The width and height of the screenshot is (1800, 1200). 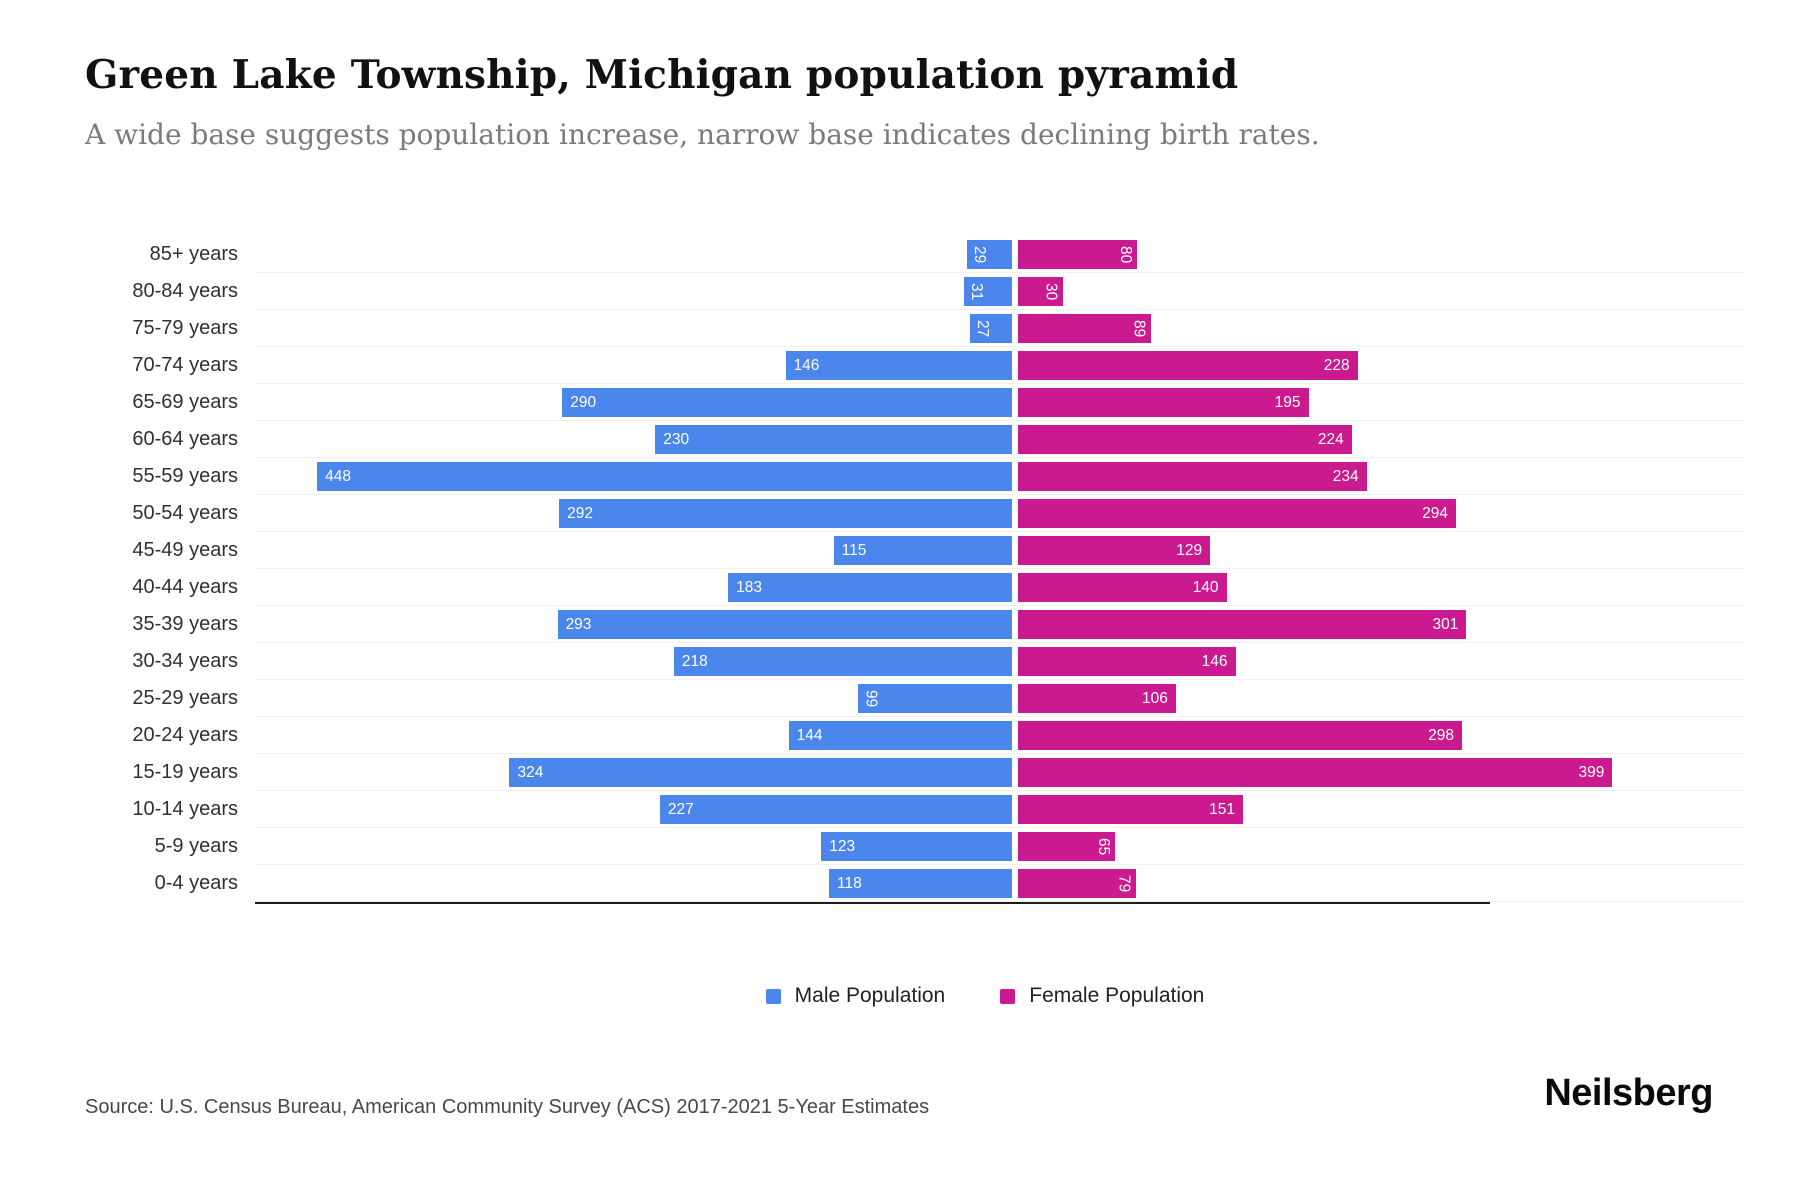 I want to click on female-bar-value: 298, so click(x=1441, y=735).